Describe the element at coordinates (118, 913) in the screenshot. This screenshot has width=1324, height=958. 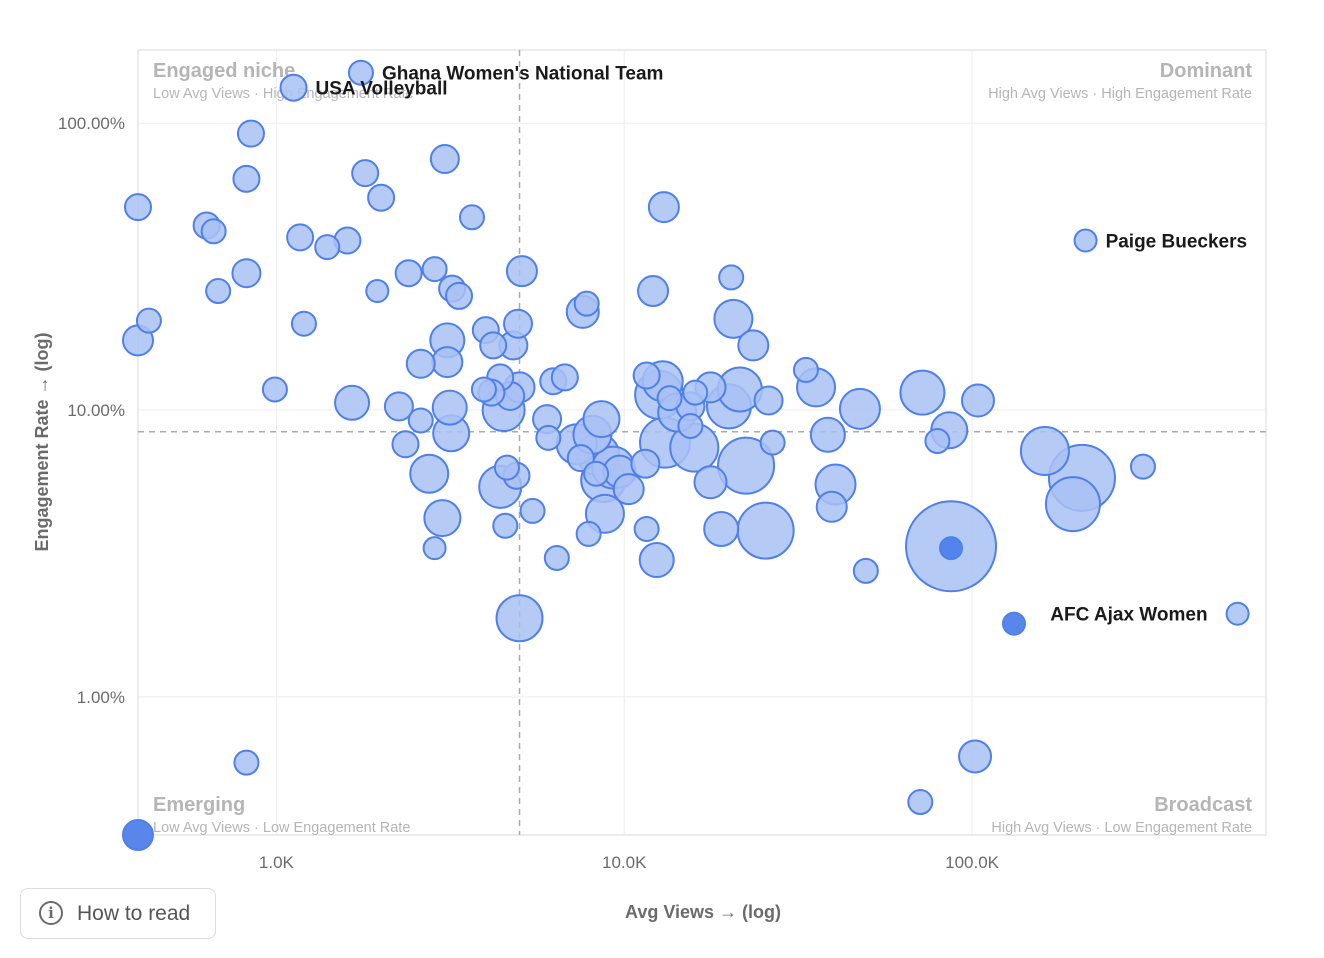
I see `how-to-read-button: i How to read` at that location.